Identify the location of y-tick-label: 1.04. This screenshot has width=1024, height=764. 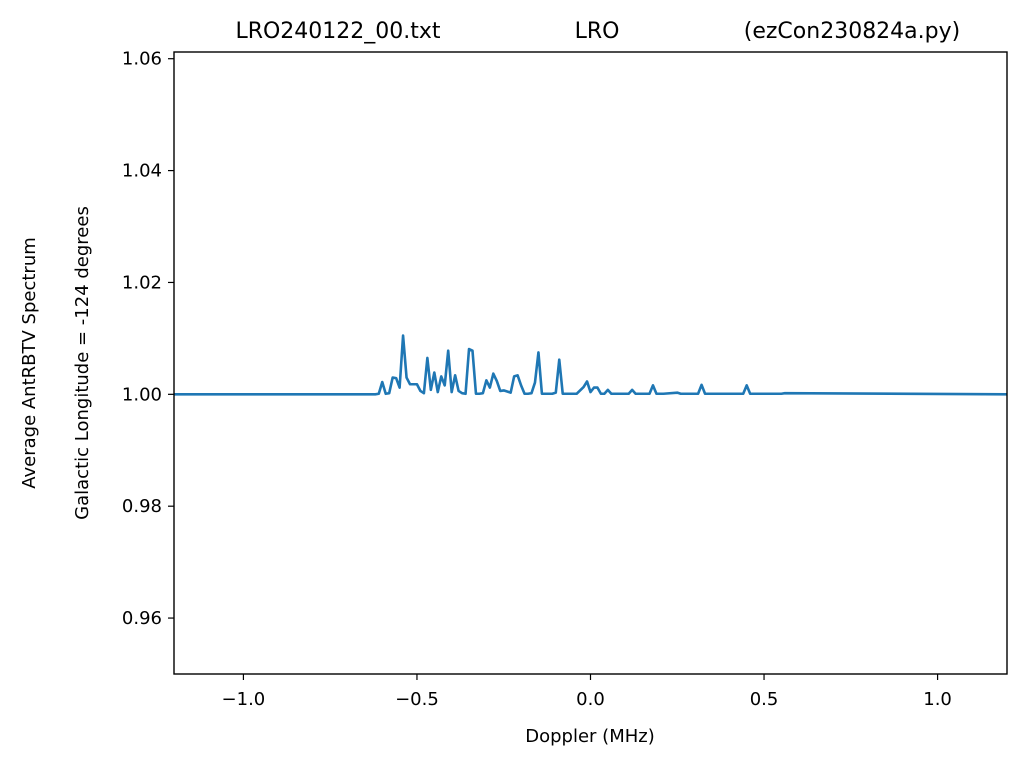
(142, 171).